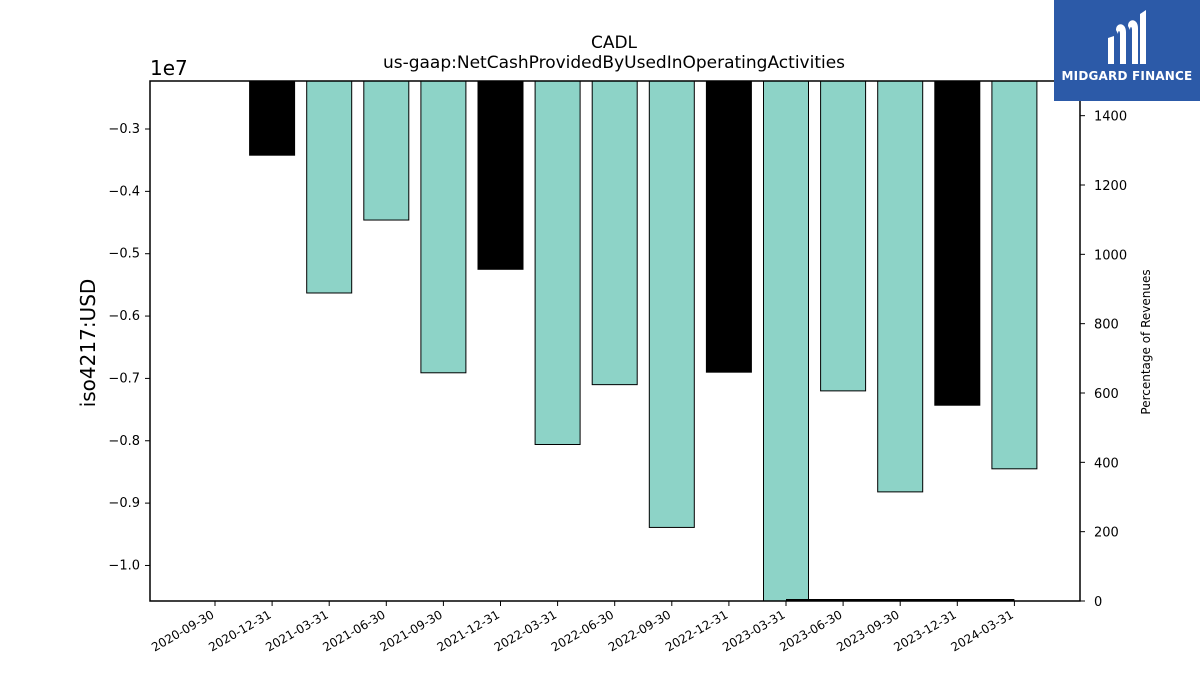  What do you see at coordinates (614, 43) in the screenshot?
I see `chart-title: CADL` at bounding box center [614, 43].